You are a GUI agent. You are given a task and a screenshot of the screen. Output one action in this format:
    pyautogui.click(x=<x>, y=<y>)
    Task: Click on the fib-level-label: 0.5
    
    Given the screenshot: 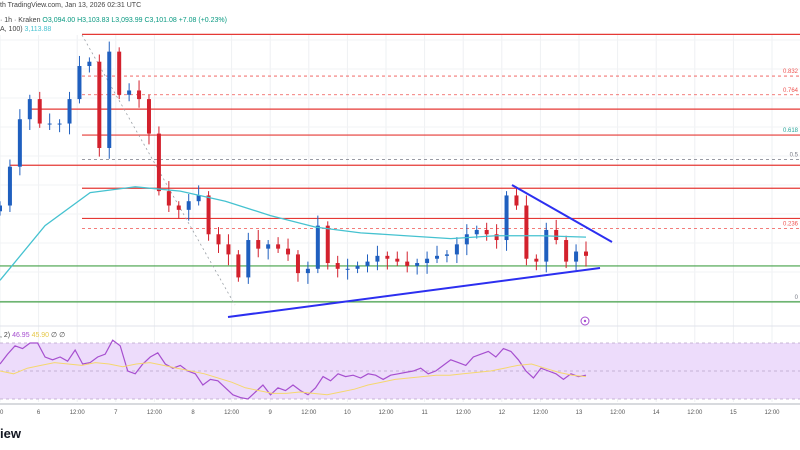 What is the action you would take?
    pyautogui.click(x=794, y=155)
    